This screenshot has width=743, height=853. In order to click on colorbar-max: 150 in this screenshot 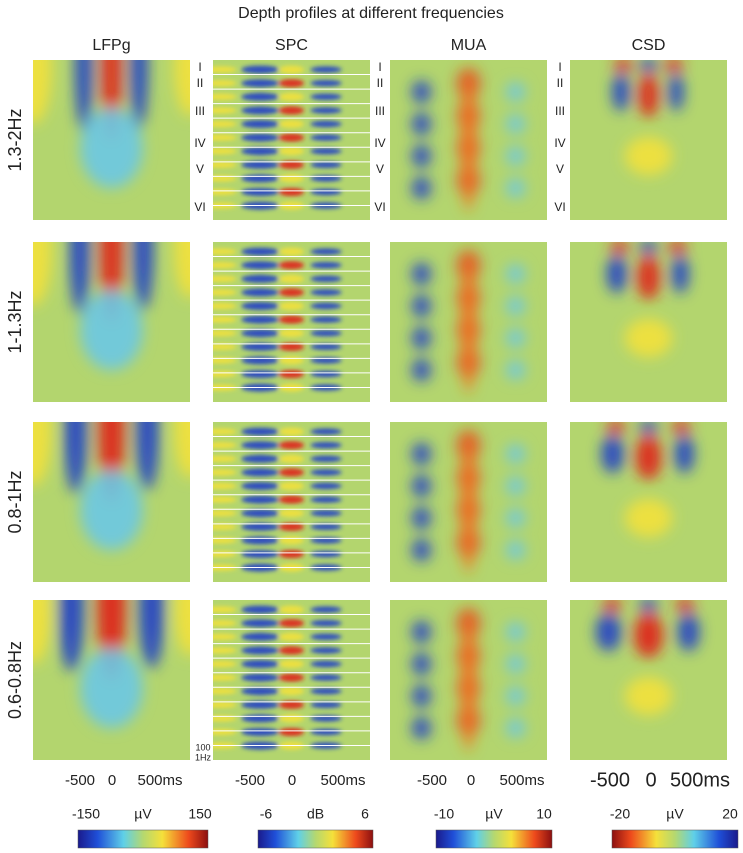, I will do `click(200, 814)`.